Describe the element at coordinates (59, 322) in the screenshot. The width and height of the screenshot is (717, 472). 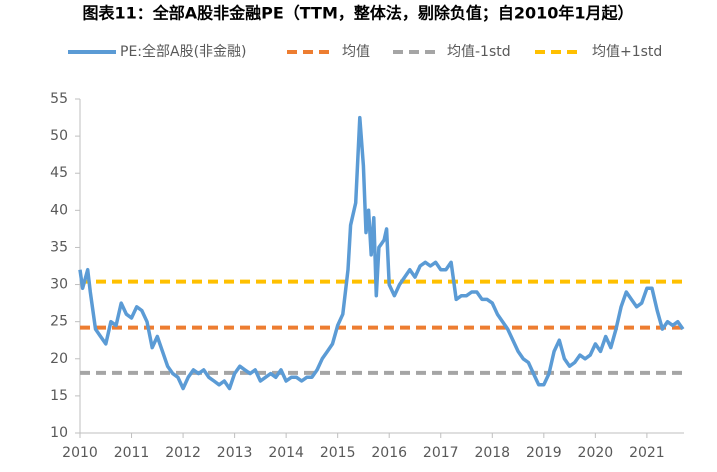
I see `y-tick-label: 25` at that location.